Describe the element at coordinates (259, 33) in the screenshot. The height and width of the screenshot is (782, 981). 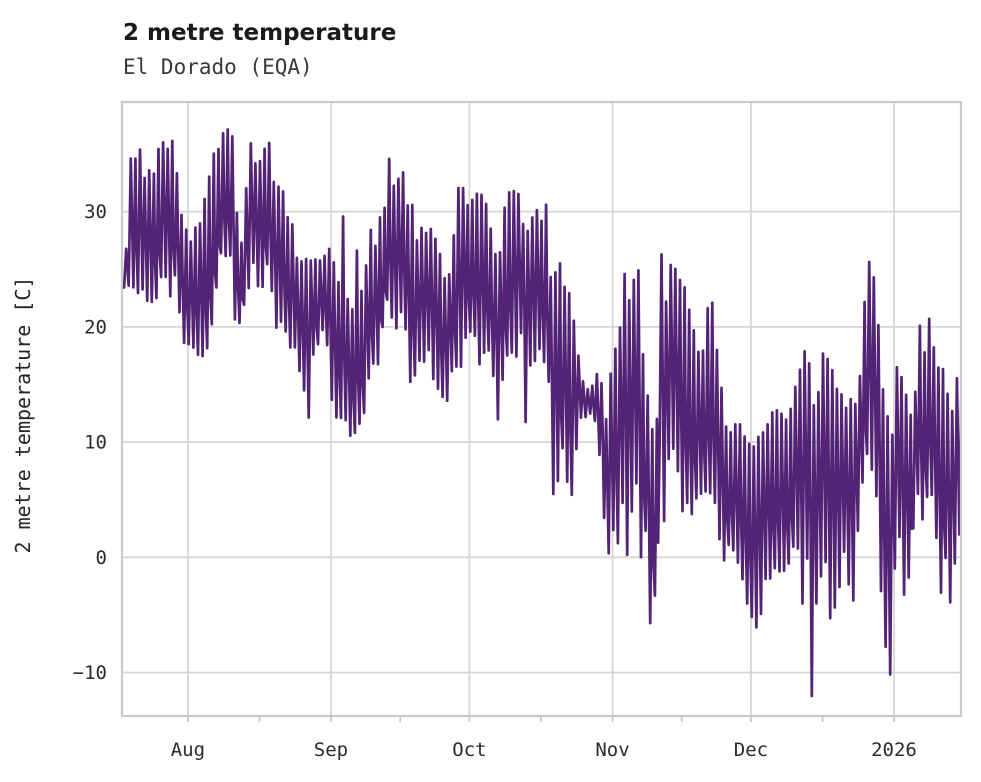
I see `chart-title: 2 metre temperature` at that location.